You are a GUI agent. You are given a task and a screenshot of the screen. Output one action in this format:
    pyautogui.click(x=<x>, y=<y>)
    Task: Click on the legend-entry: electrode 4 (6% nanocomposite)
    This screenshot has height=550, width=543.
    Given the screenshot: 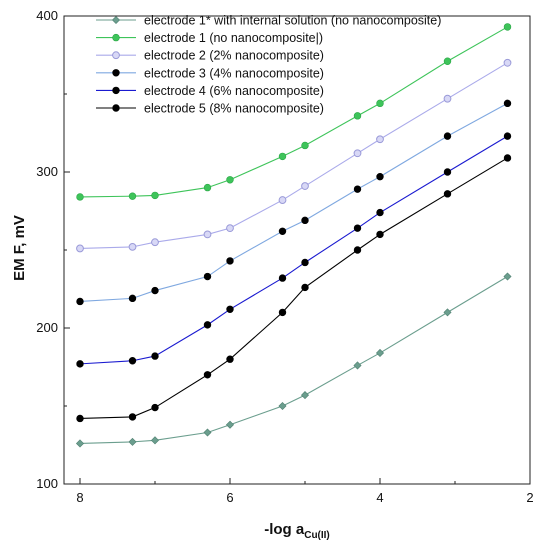 What is the action you would take?
    pyautogui.click(x=210, y=91)
    